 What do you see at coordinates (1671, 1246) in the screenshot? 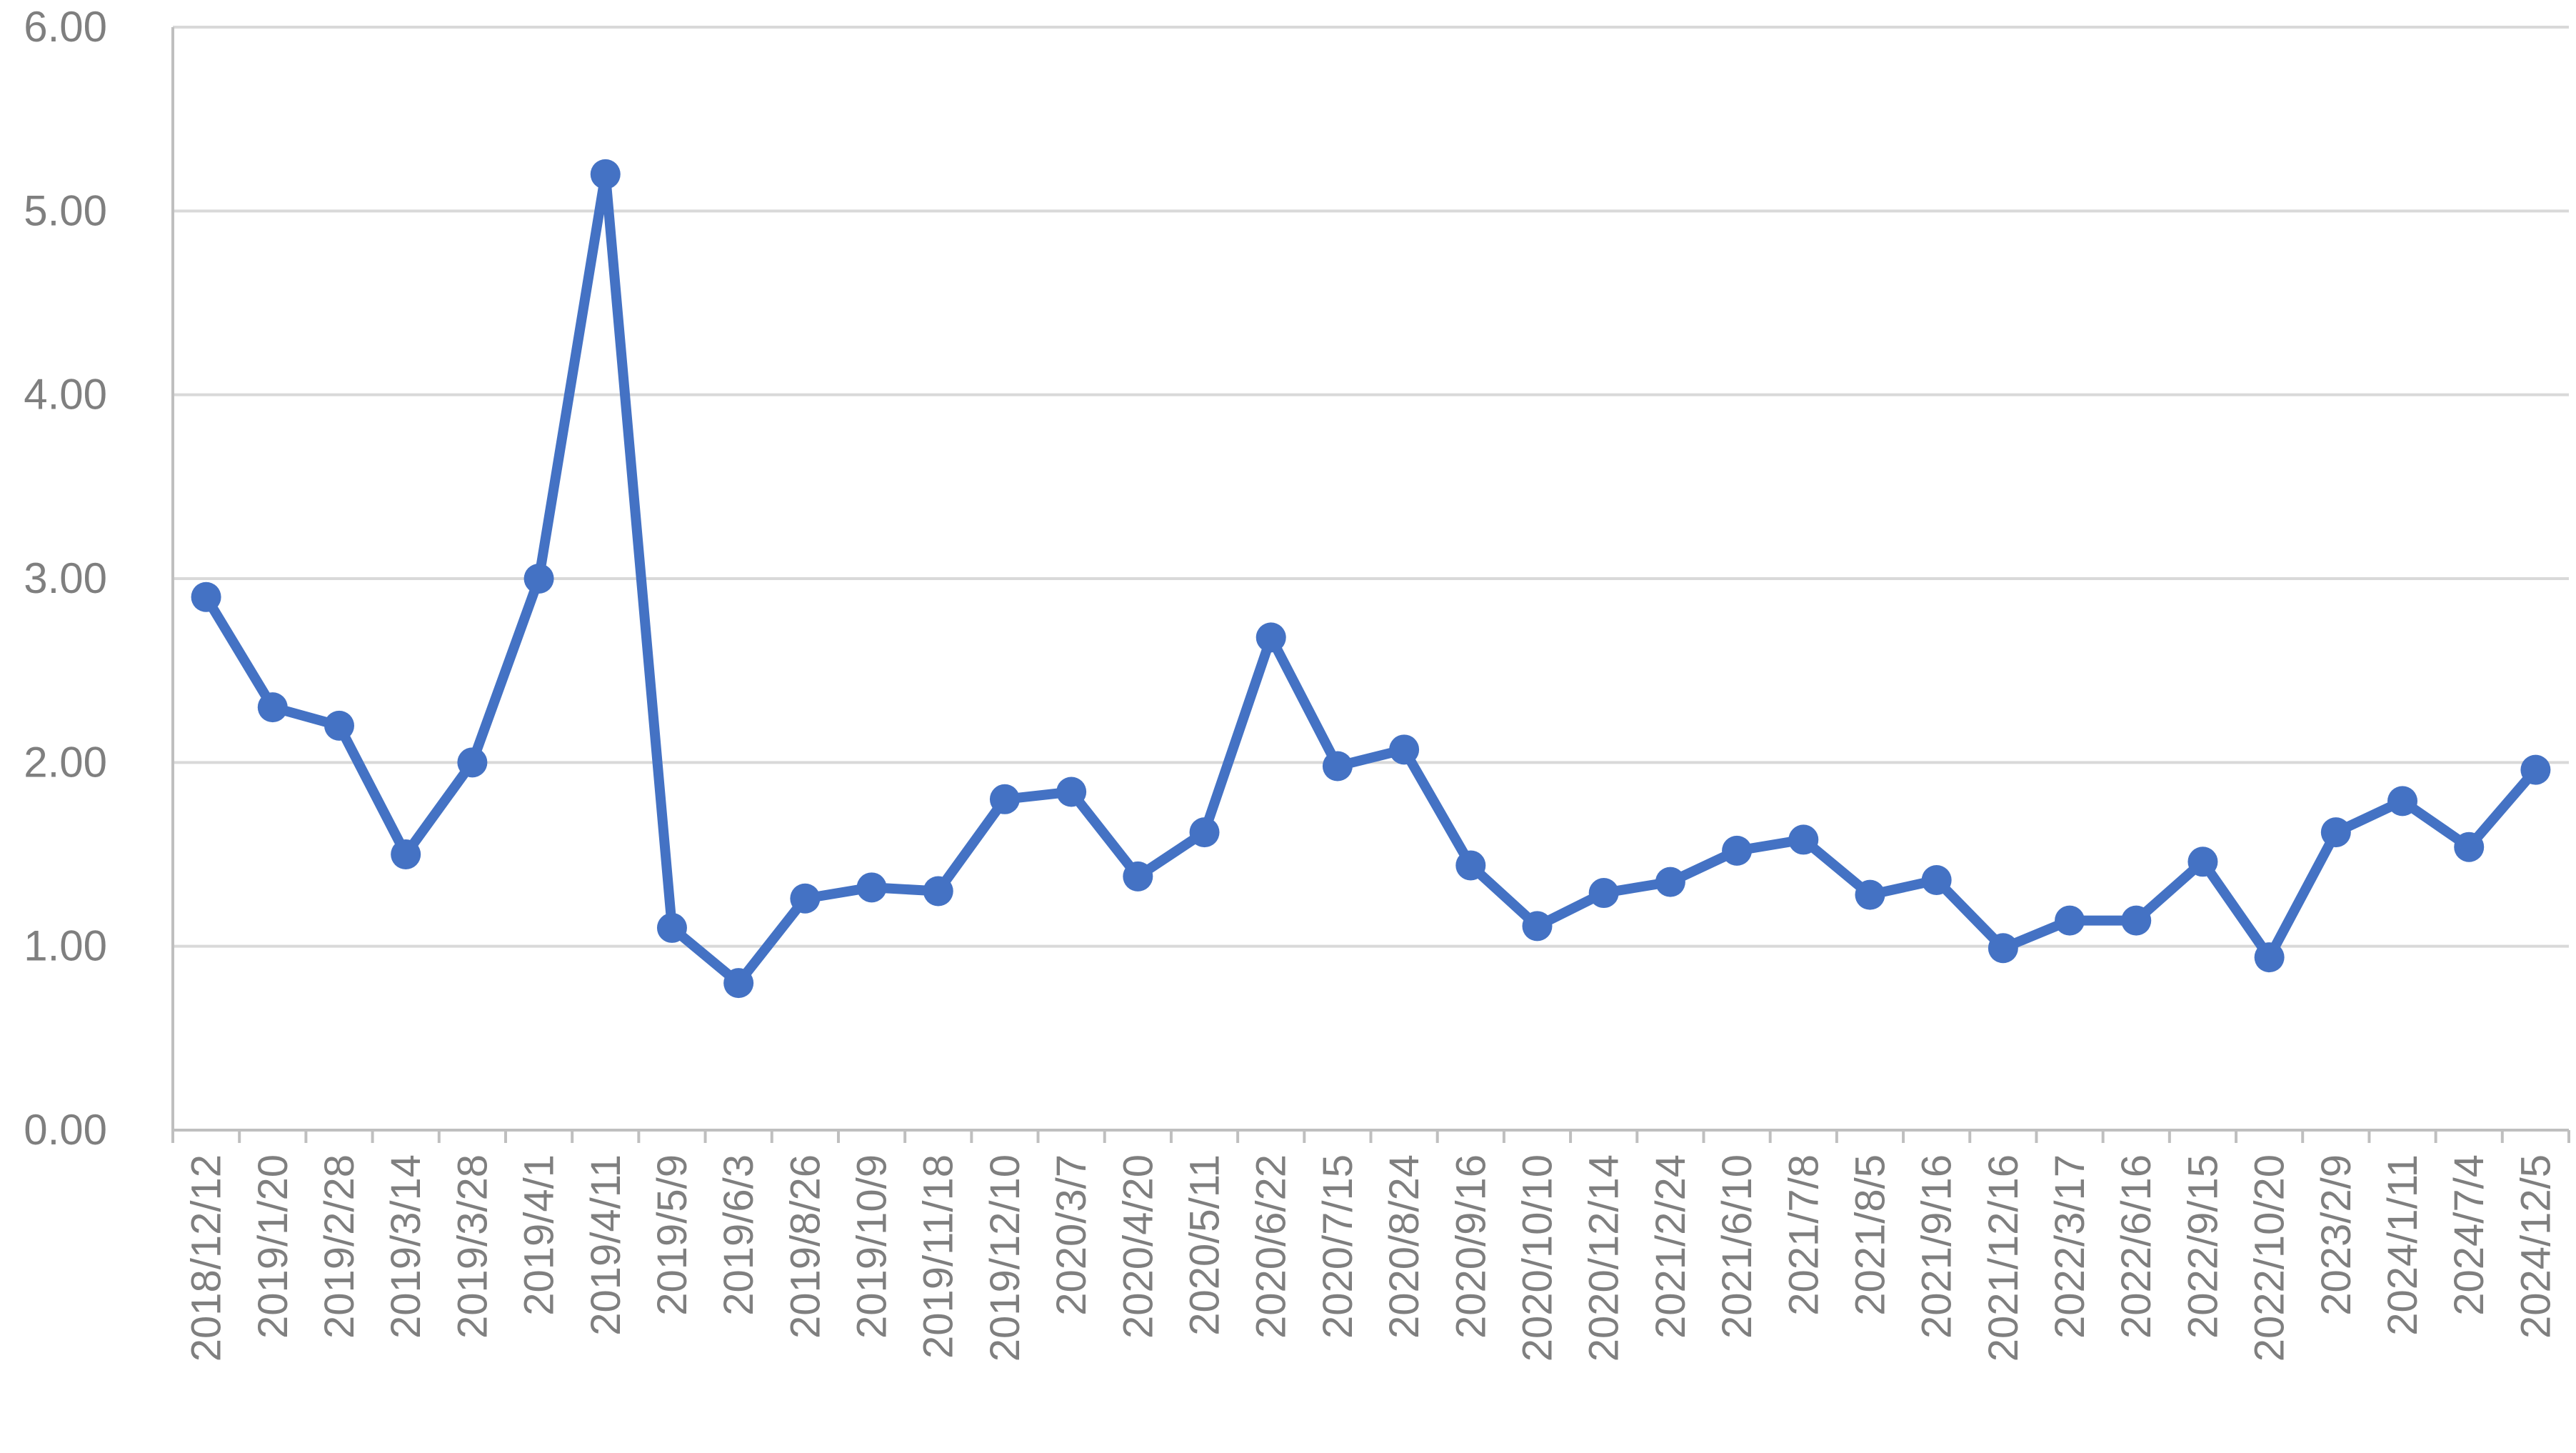
I see `x-tick-label: 2021/2/24` at bounding box center [1671, 1246].